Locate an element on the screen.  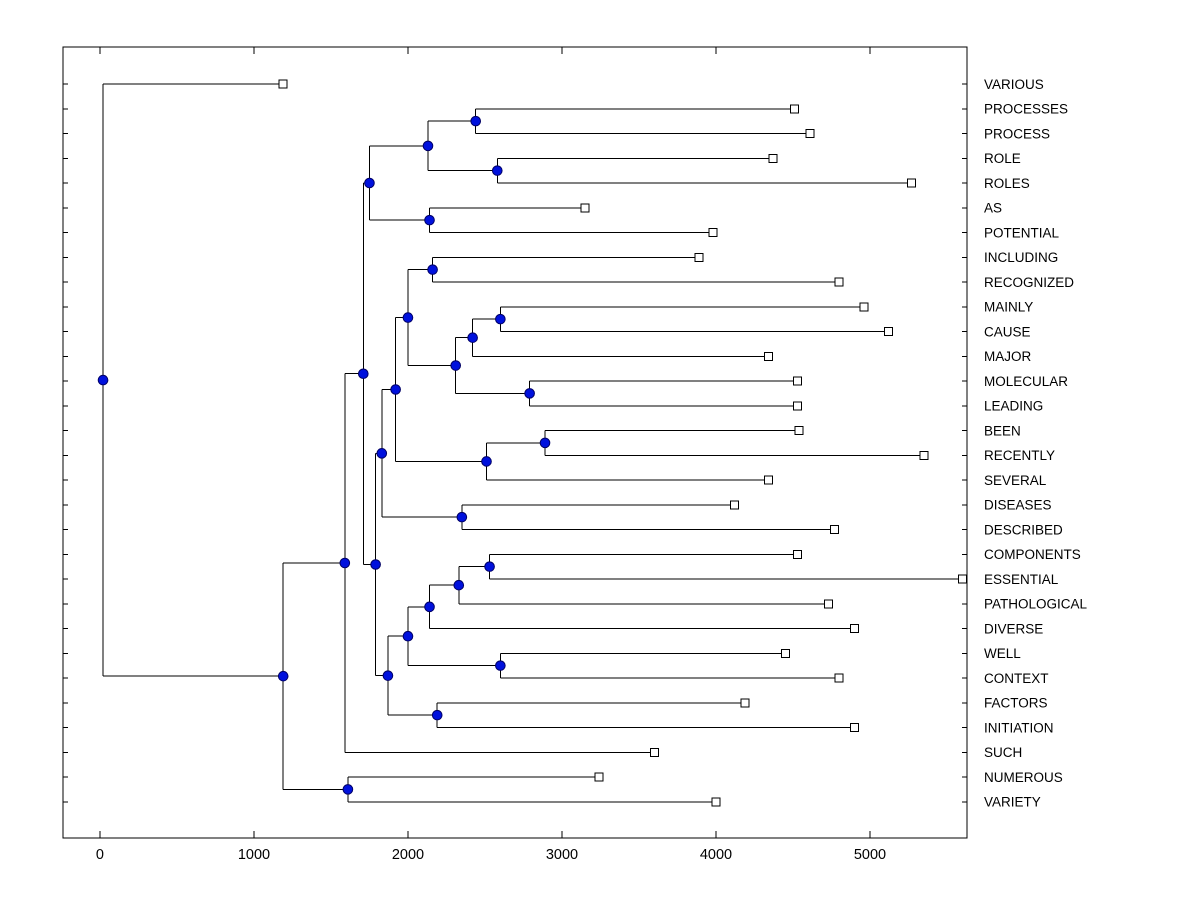
leaf-label: CAUSE is located at coordinates (1007, 331).